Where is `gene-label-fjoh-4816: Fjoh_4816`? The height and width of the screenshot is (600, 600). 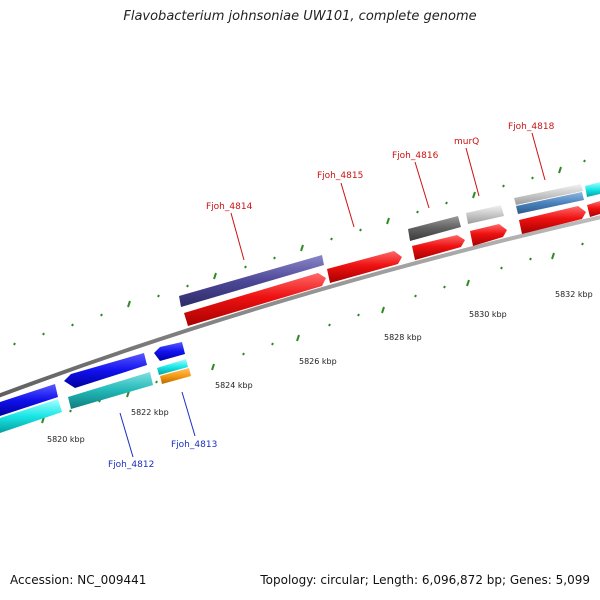 gene-label-fjoh-4816: Fjoh_4816 is located at coordinates (415, 156).